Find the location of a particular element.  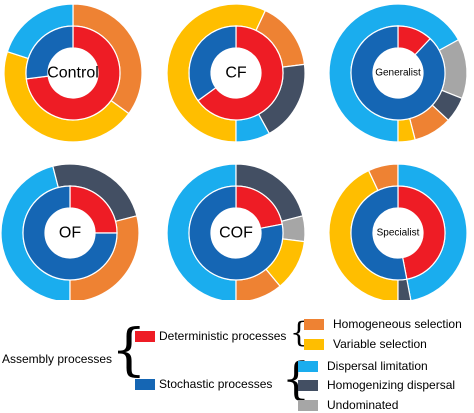

cof-center-hole is located at coordinates (236, 233).